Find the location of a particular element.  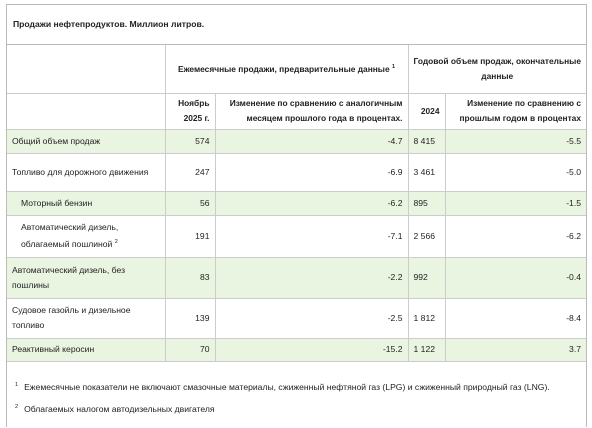

row-label: Реактивный керосин is located at coordinates (86, 350).